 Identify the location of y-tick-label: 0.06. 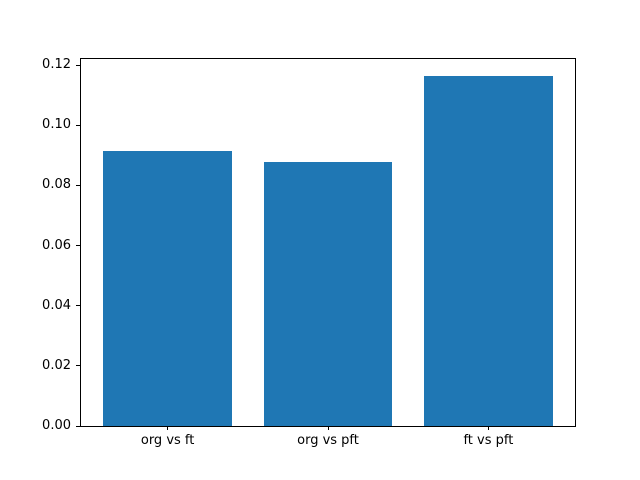
(56, 245).